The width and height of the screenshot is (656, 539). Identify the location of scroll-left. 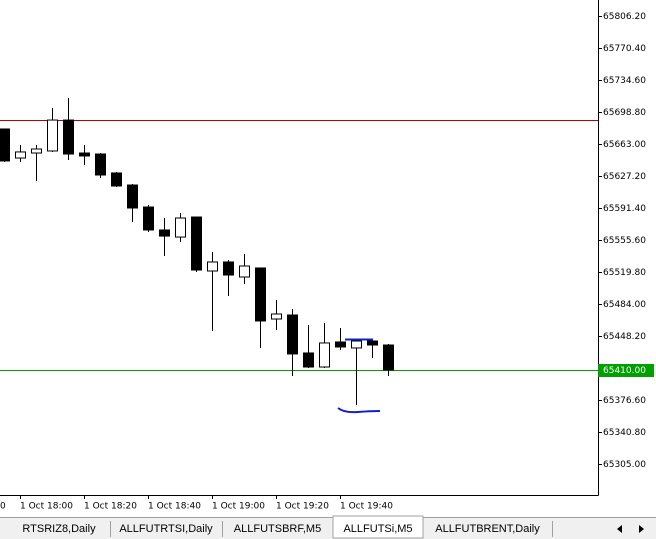
(619, 529).